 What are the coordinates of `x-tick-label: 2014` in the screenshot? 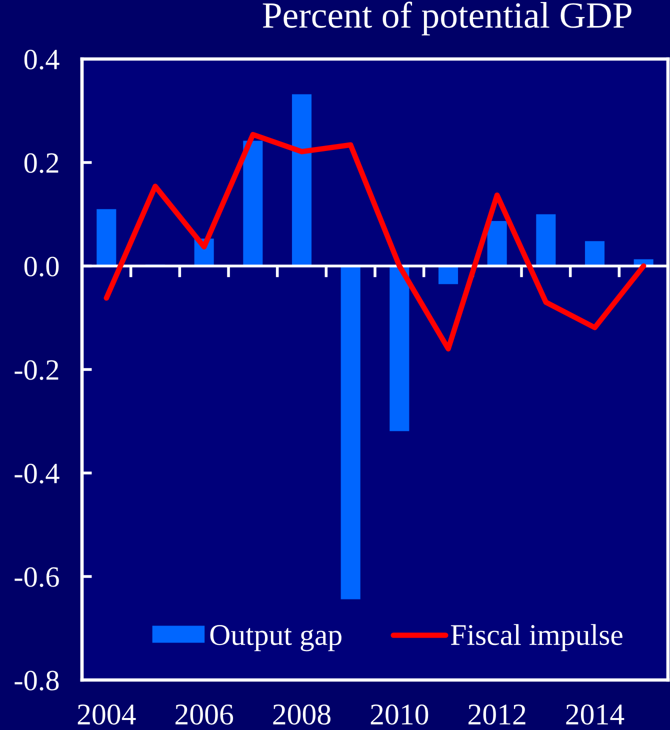 It's located at (595, 714).